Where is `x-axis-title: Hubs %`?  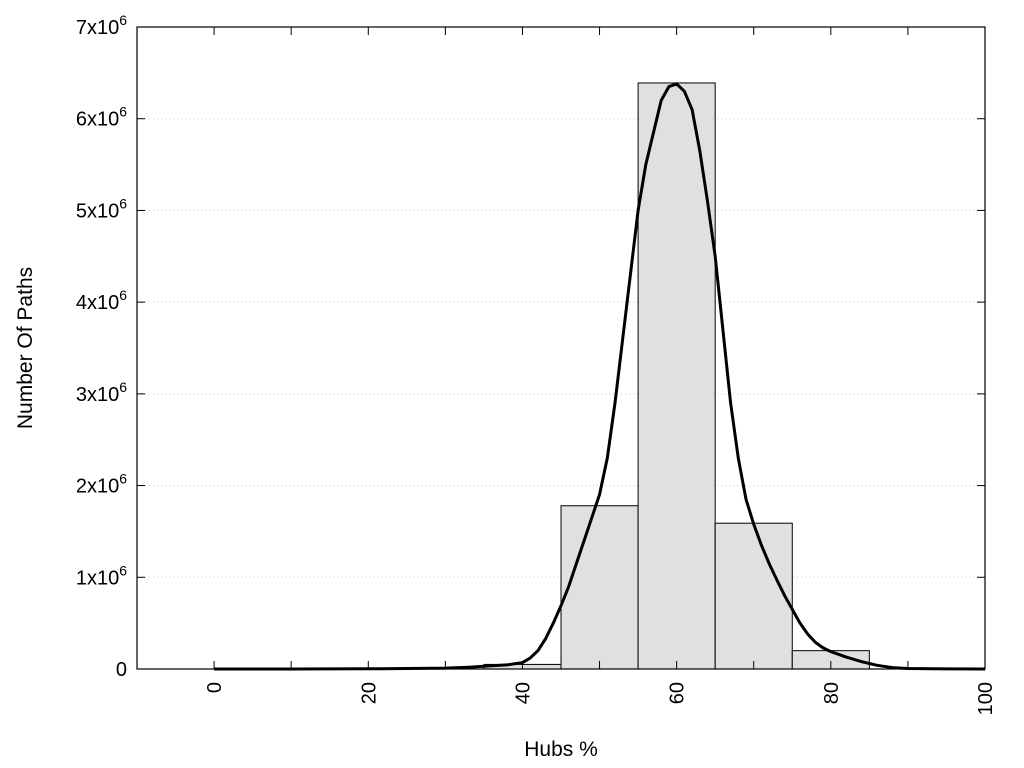
x-axis-title: Hubs % is located at coordinates (561, 749).